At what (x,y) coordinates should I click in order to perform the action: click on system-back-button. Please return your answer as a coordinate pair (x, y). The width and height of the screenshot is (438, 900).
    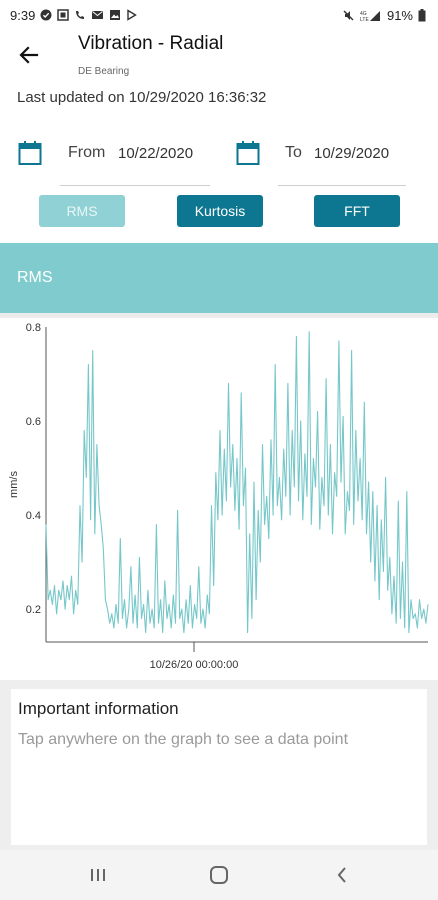
    Looking at the image, I should click on (342, 875).